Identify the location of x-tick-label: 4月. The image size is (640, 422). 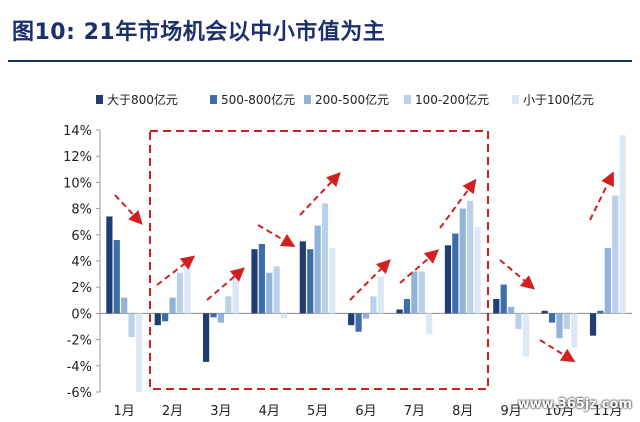
(269, 411).